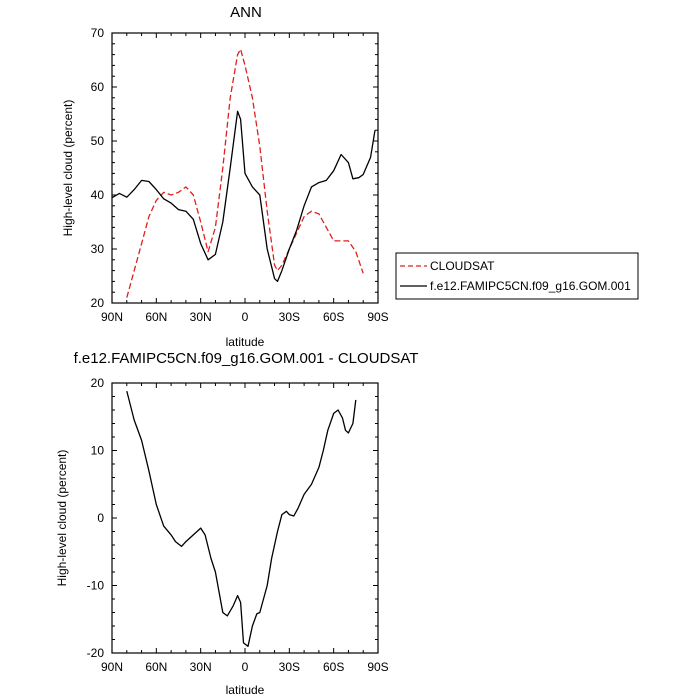 This screenshot has height=700, width=700. Describe the element at coordinates (530, 286) in the screenshot. I see `legend-label-model: f.e12.FAMIPC5CN.f09_g16.GOM.001` at that location.